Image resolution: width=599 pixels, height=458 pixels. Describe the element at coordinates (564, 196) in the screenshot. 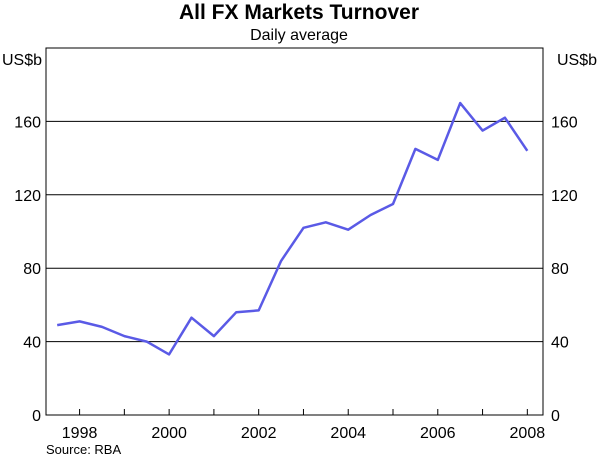

I see `y-tick-label-right: 120` at that location.